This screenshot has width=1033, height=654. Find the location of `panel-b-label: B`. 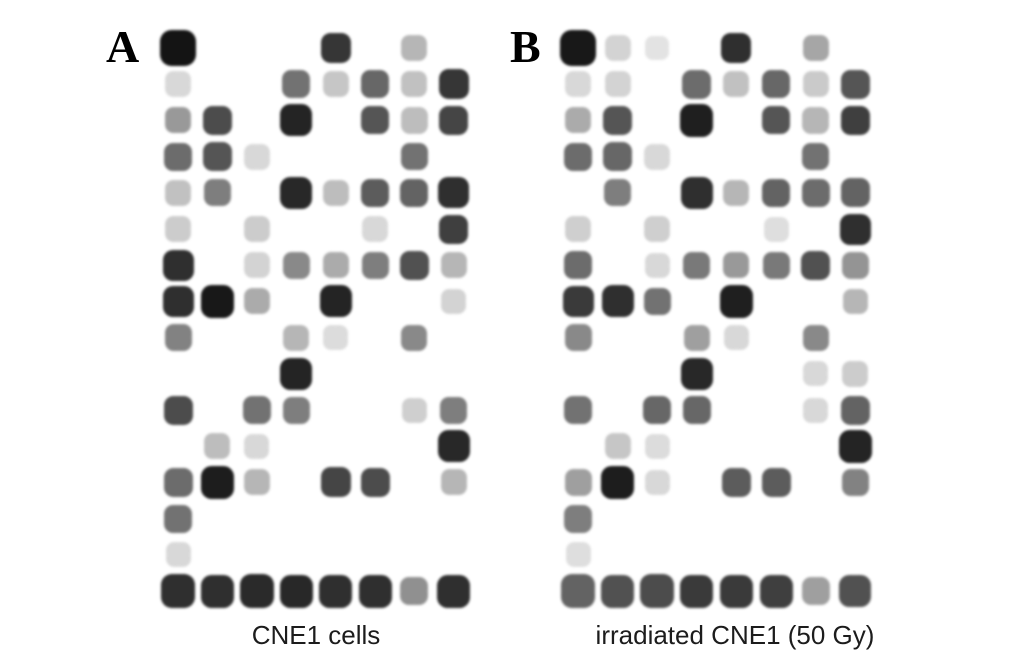

panel-b-label: B is located at coordinates (525, 46).